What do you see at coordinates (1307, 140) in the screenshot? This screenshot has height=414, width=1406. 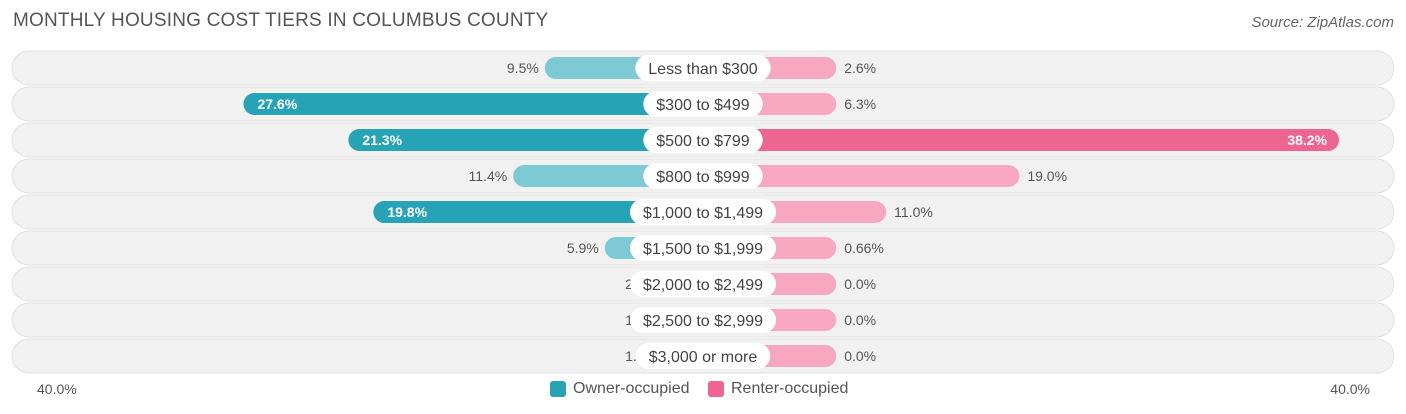 I see `renter-value-label: 38.2%` at bounding box center [1307, 140].